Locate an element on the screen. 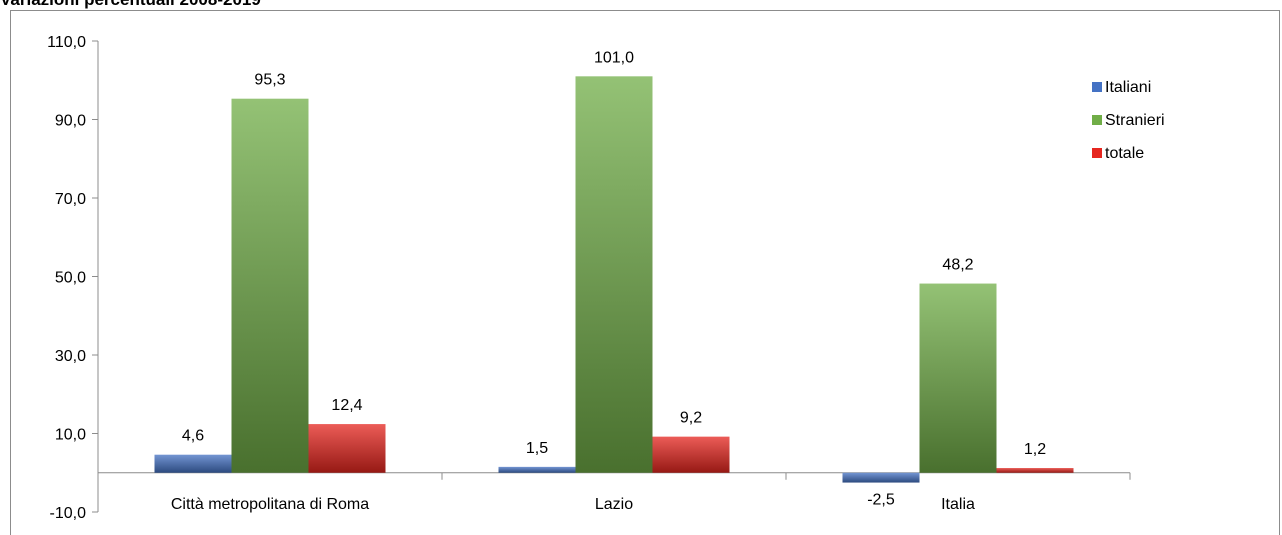 This screenshot has width=1282, height=535. data-label: 95,3 is located at coordinates (269, 80).